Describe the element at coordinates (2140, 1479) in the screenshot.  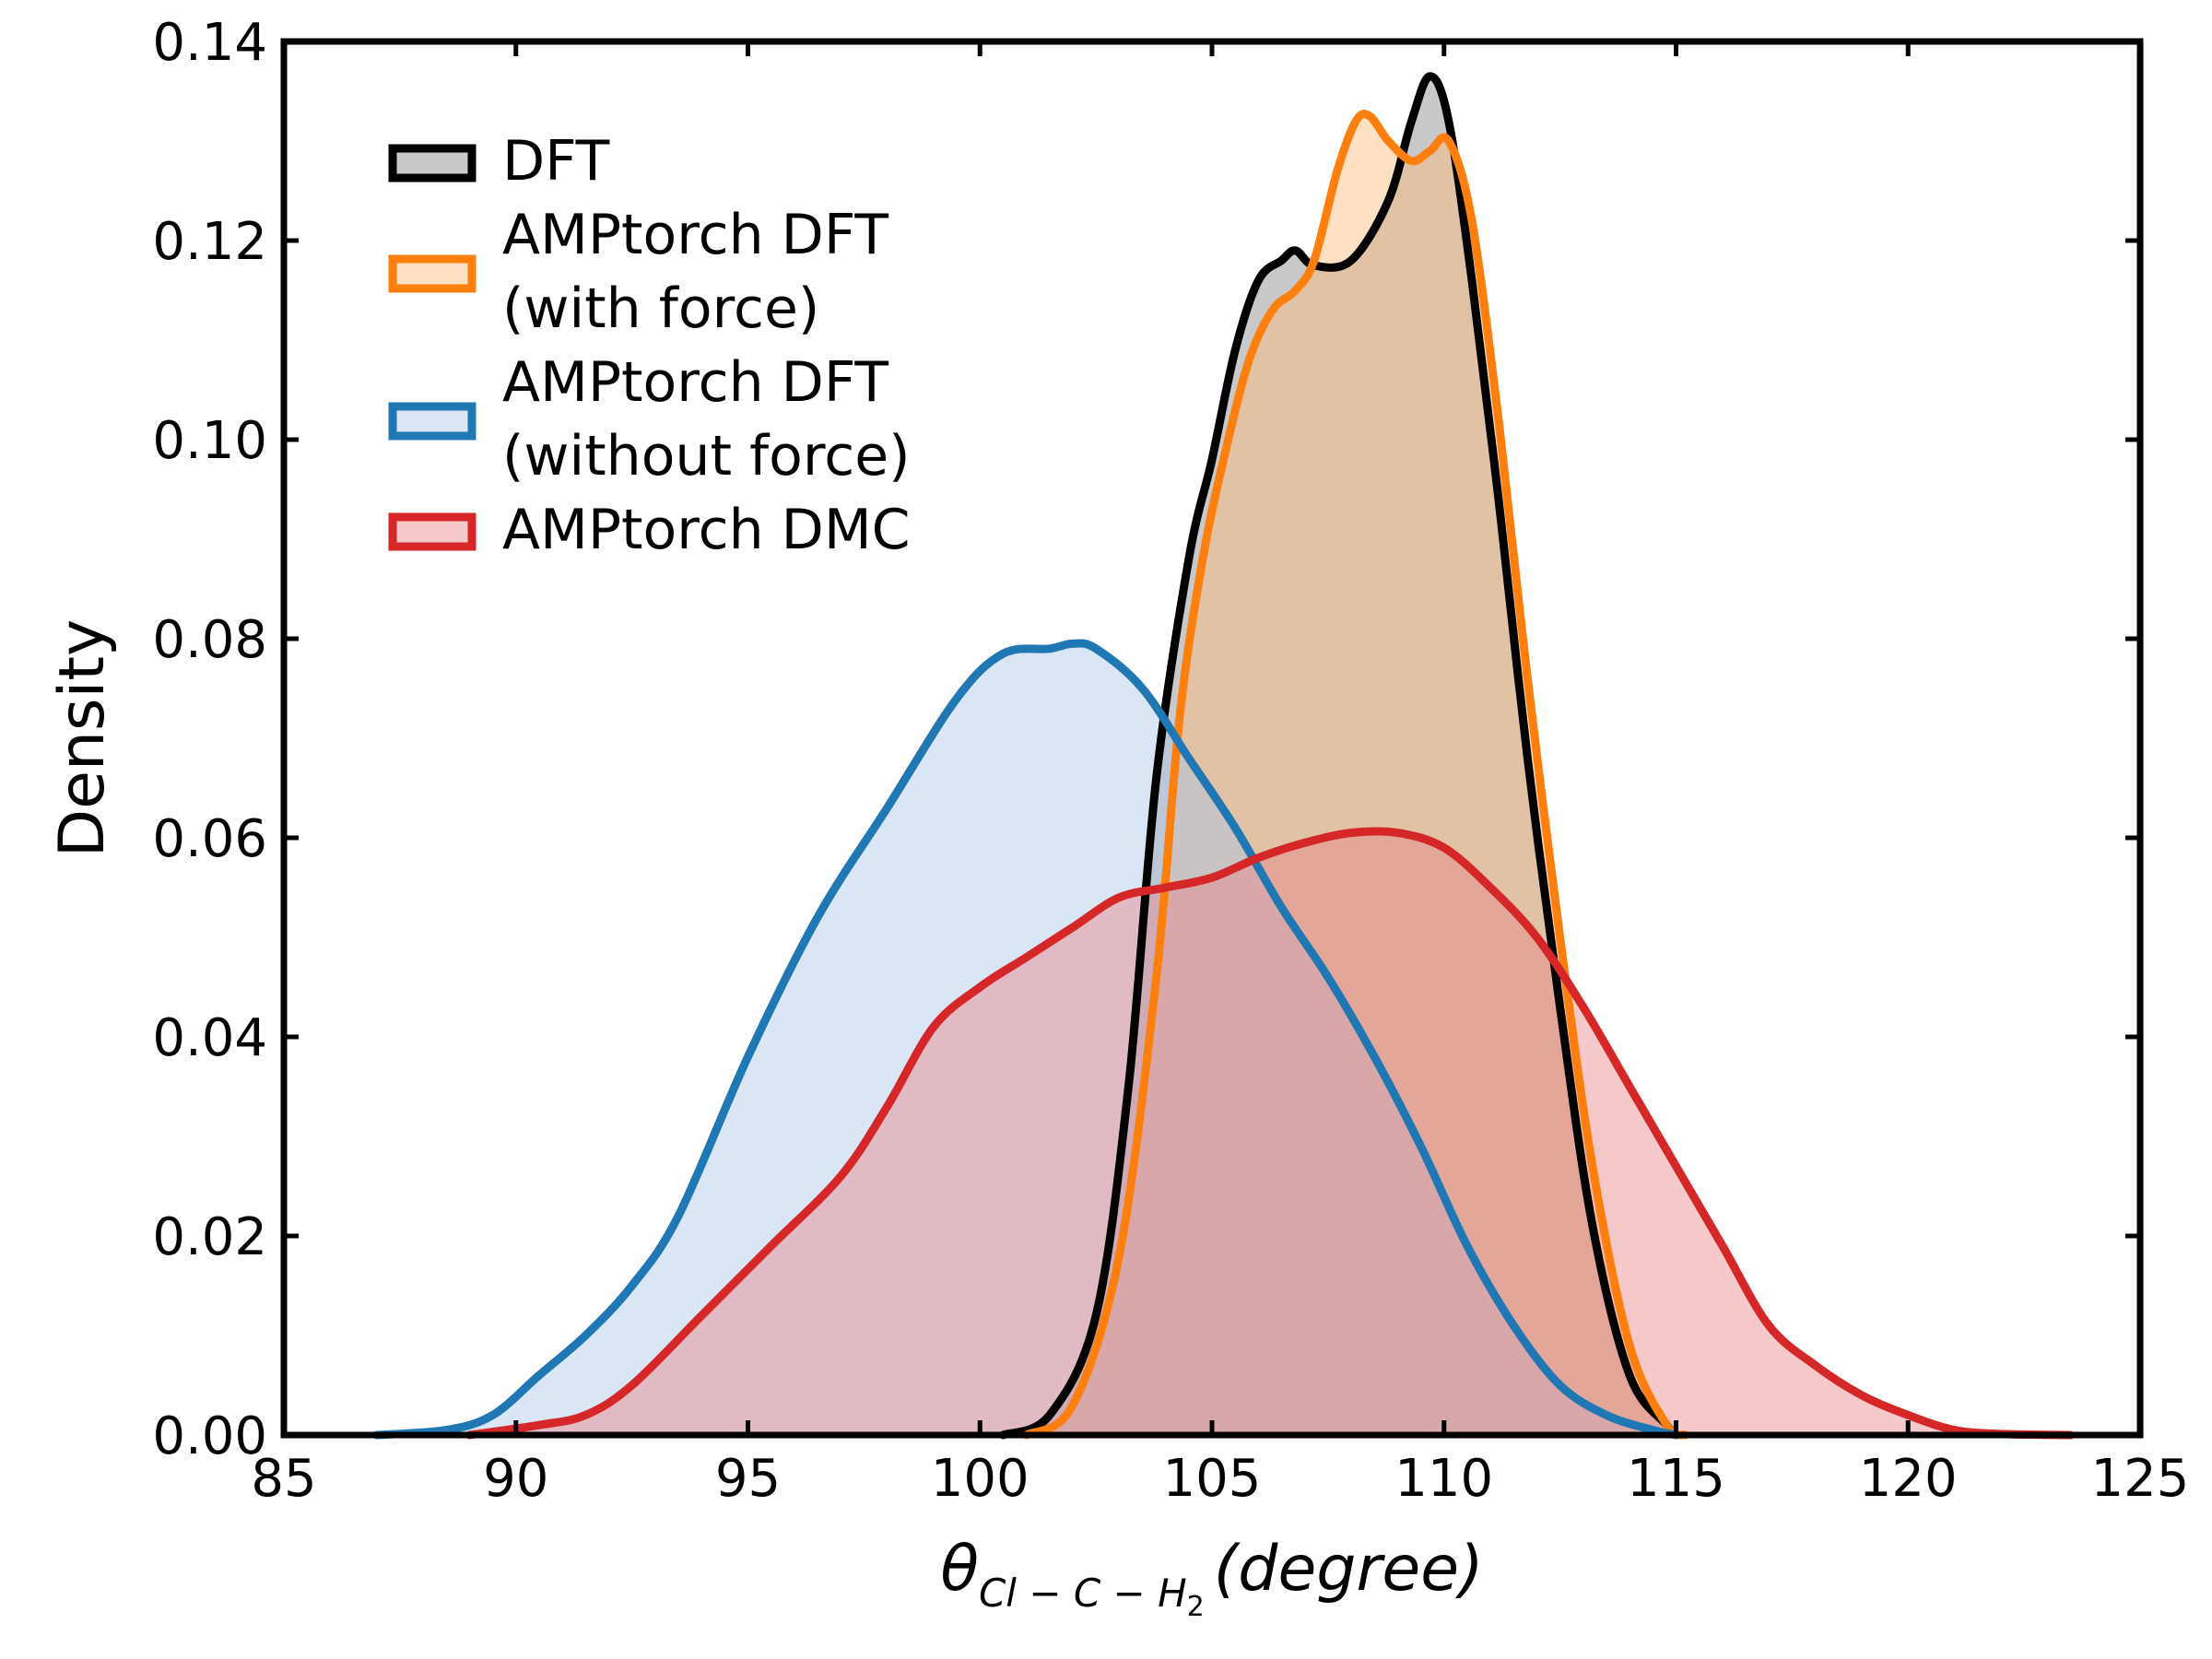
I see `x-tick-label: 125` at that location.